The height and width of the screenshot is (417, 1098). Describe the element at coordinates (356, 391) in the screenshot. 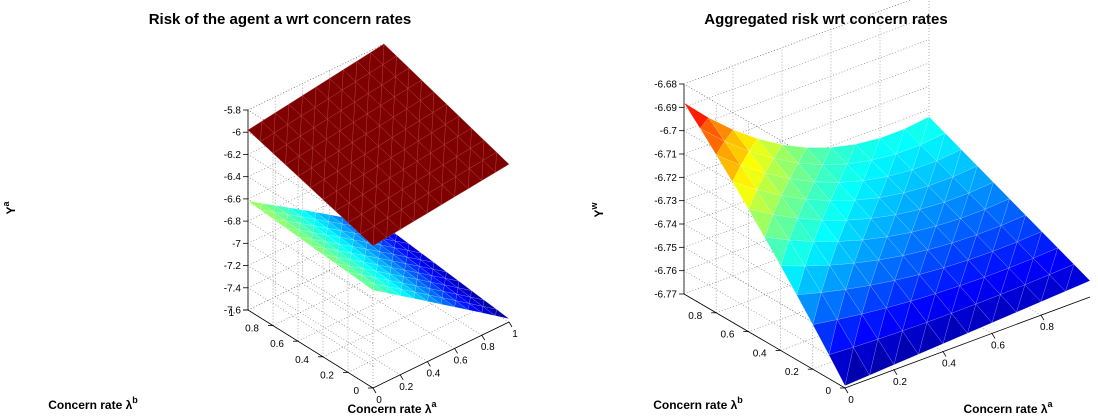

I see `y-tick-label: 0` at that location.